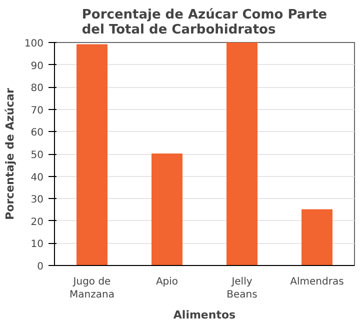  I want to click on y-tick-label: 40, so click(37, 178).